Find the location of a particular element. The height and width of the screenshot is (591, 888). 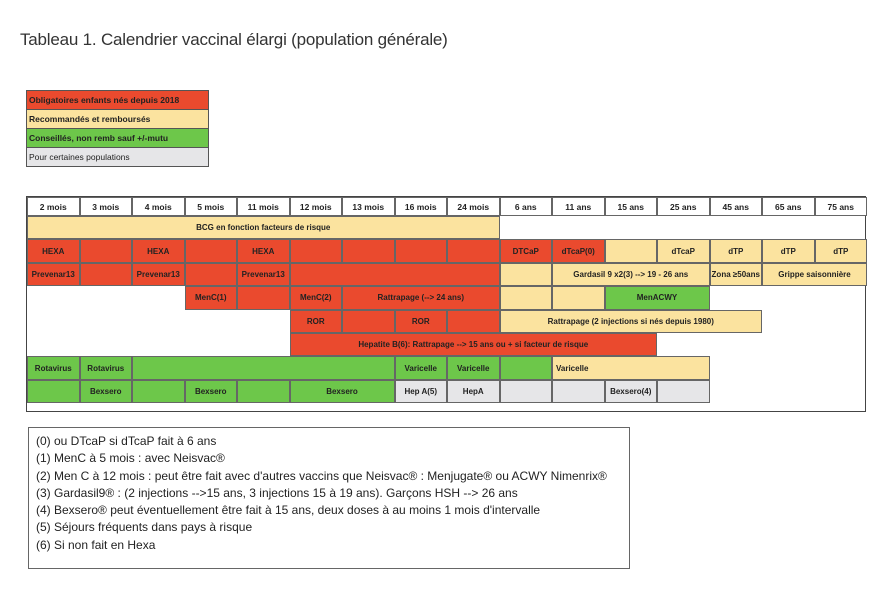

age-header: 11 mois is located at coordinates (263, 206).